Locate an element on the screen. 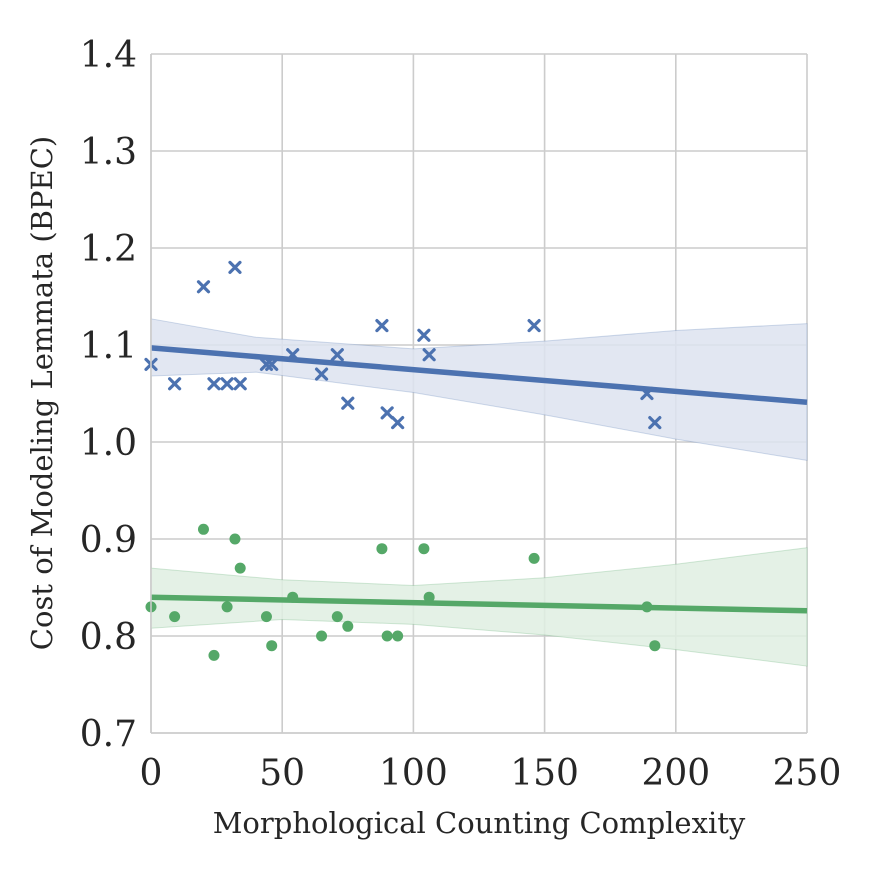 Image resolution: width=872 pixels, height=872 pixels. y-tick-label: 0.8 is located at coordinates (108, 637).